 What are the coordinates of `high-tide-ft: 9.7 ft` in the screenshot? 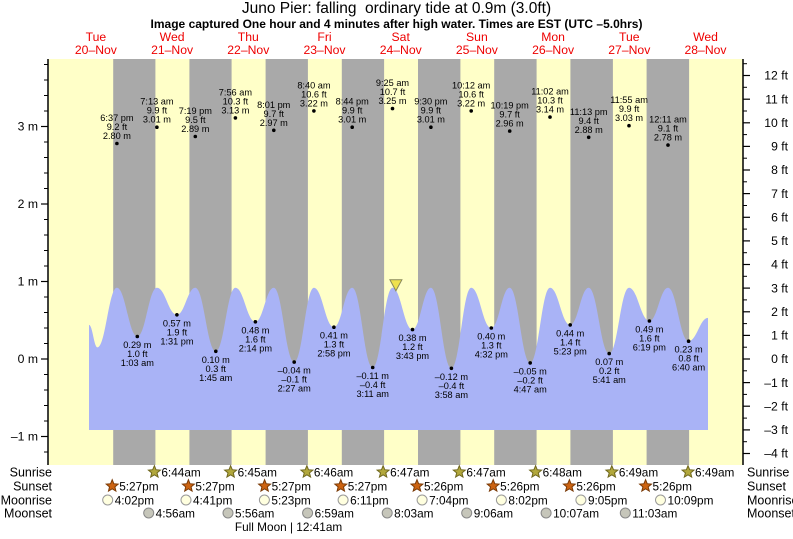 It's located at (509, 115).